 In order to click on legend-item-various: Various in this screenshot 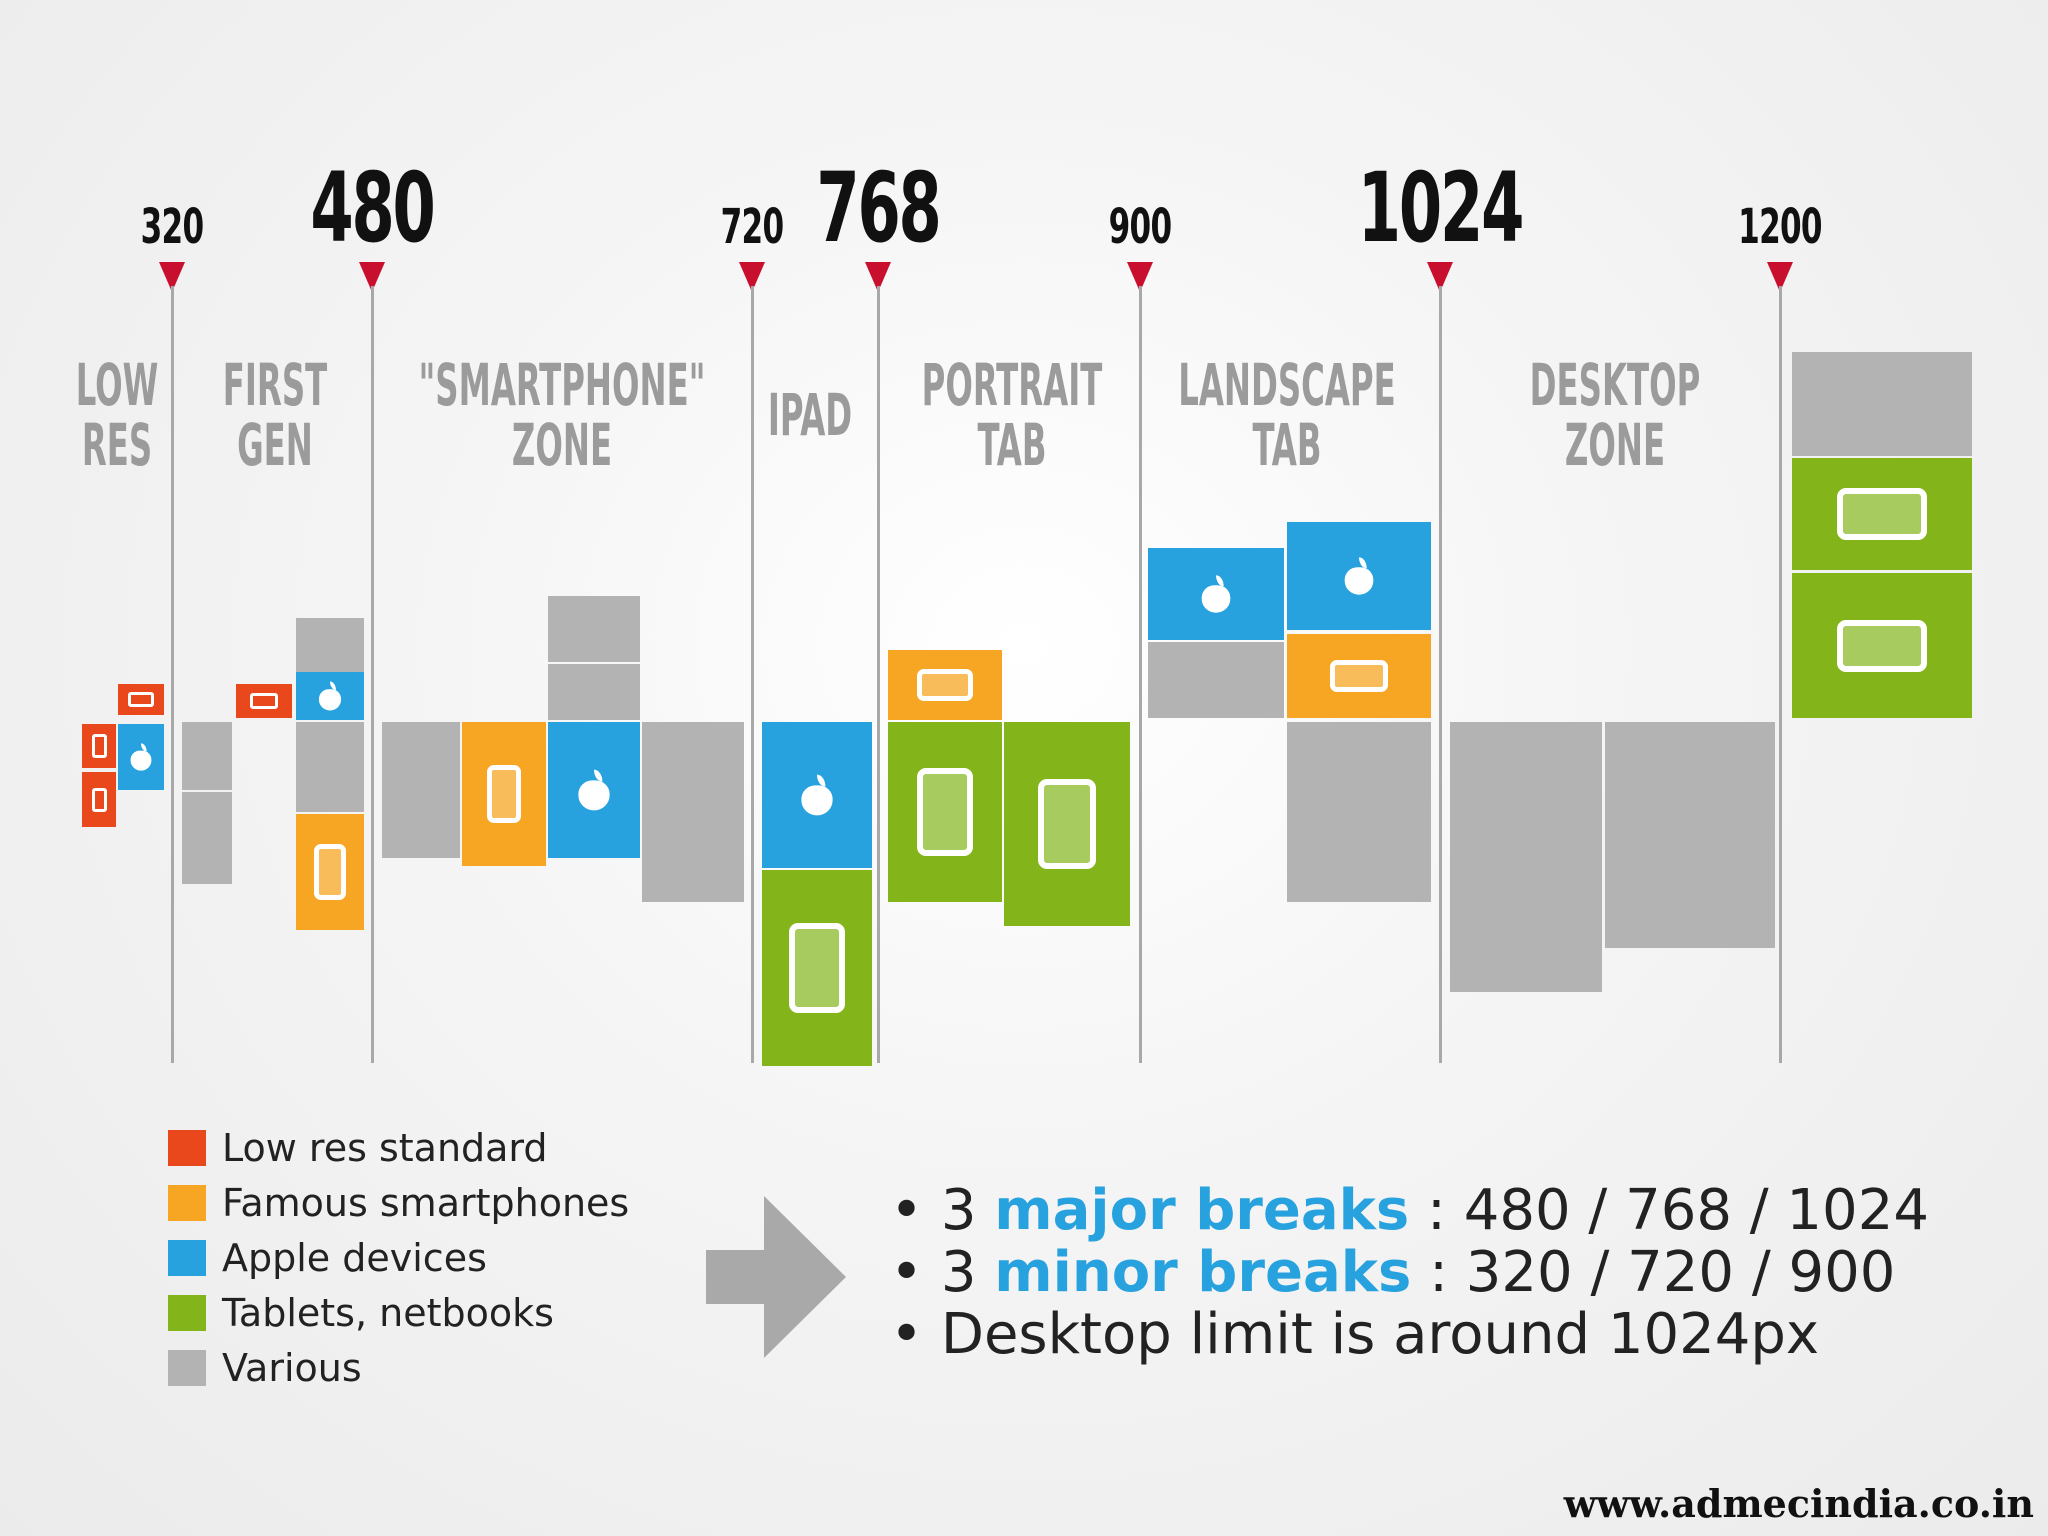, I will do `click(398, 1367)`.